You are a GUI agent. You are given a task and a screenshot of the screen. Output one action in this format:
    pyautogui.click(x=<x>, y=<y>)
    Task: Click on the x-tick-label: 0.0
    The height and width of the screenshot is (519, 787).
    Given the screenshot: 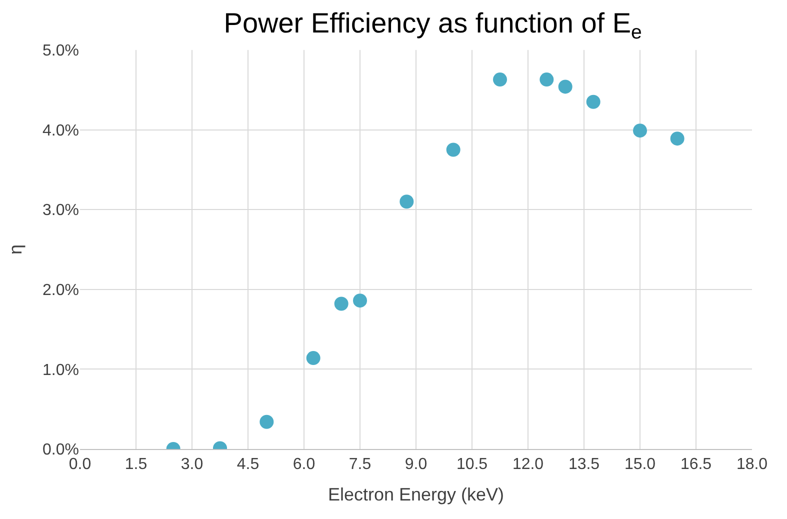 What is the action you would take?
    pyautogui.click(x=80, y=465)
    